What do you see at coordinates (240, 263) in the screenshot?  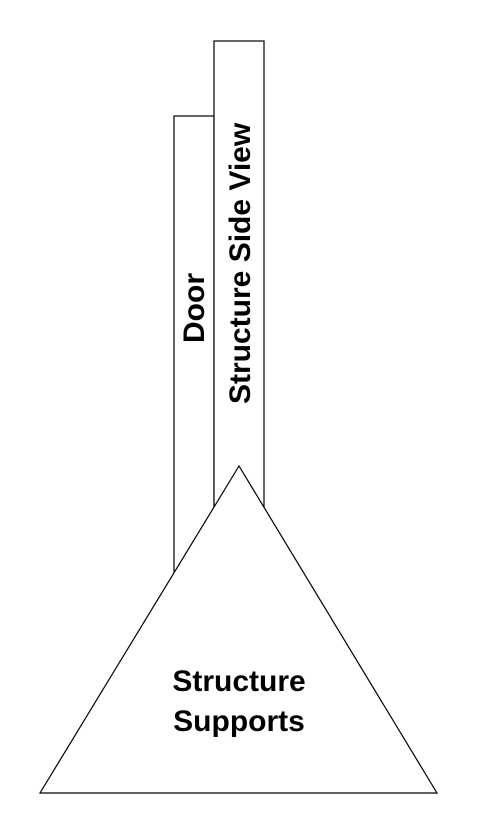 I see `structure-side-view-label: Structure Side View` at bounding box center [240, 263].